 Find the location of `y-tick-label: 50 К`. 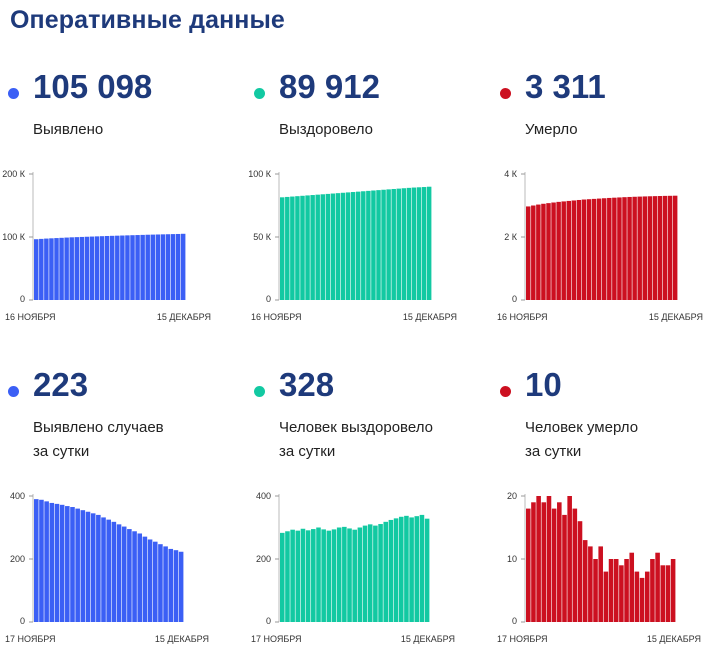

y-tick-label: 50 К is located at coordinates (262, 237).